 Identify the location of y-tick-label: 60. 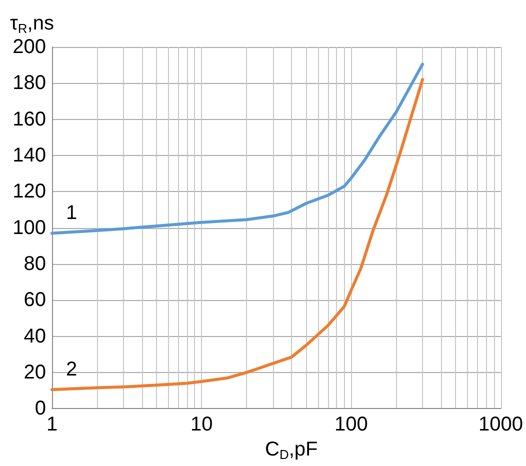
(35, 300).